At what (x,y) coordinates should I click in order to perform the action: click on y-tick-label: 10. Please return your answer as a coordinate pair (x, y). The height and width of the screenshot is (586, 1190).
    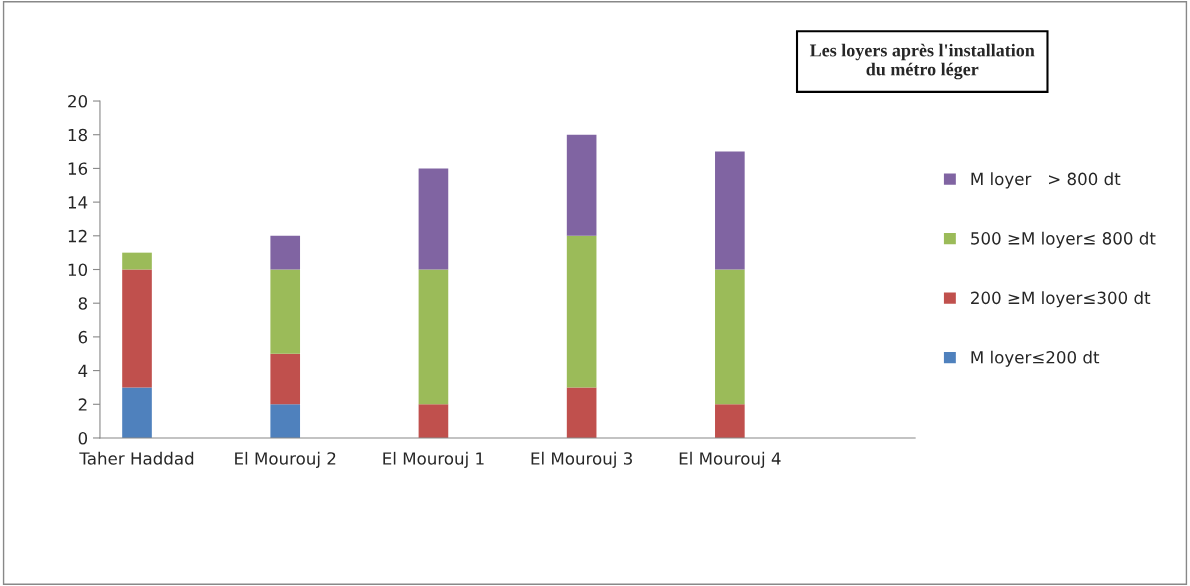
    Looking at the image, I should click on (78, 270).